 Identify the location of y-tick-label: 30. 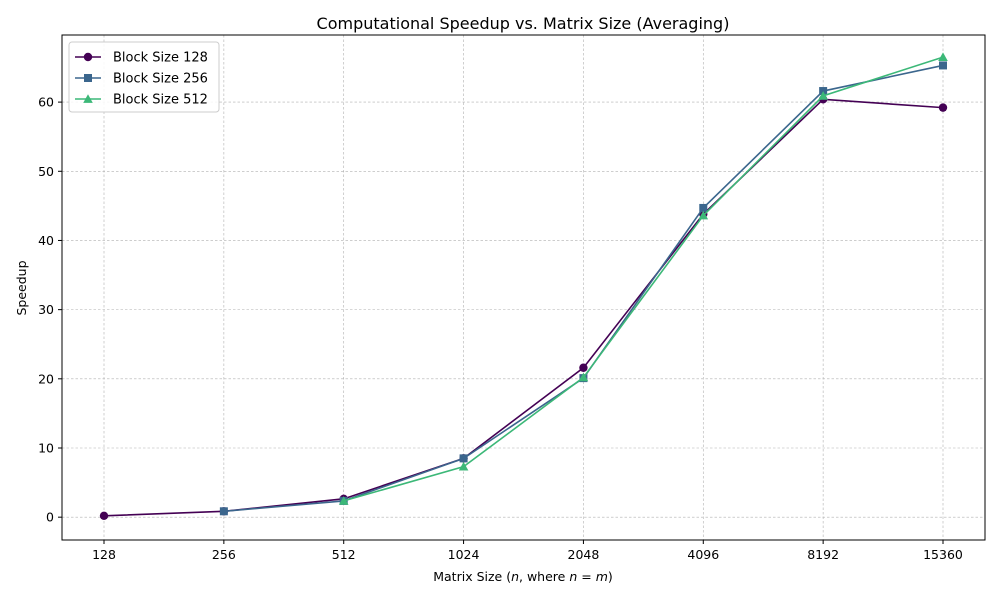
(46, 309).